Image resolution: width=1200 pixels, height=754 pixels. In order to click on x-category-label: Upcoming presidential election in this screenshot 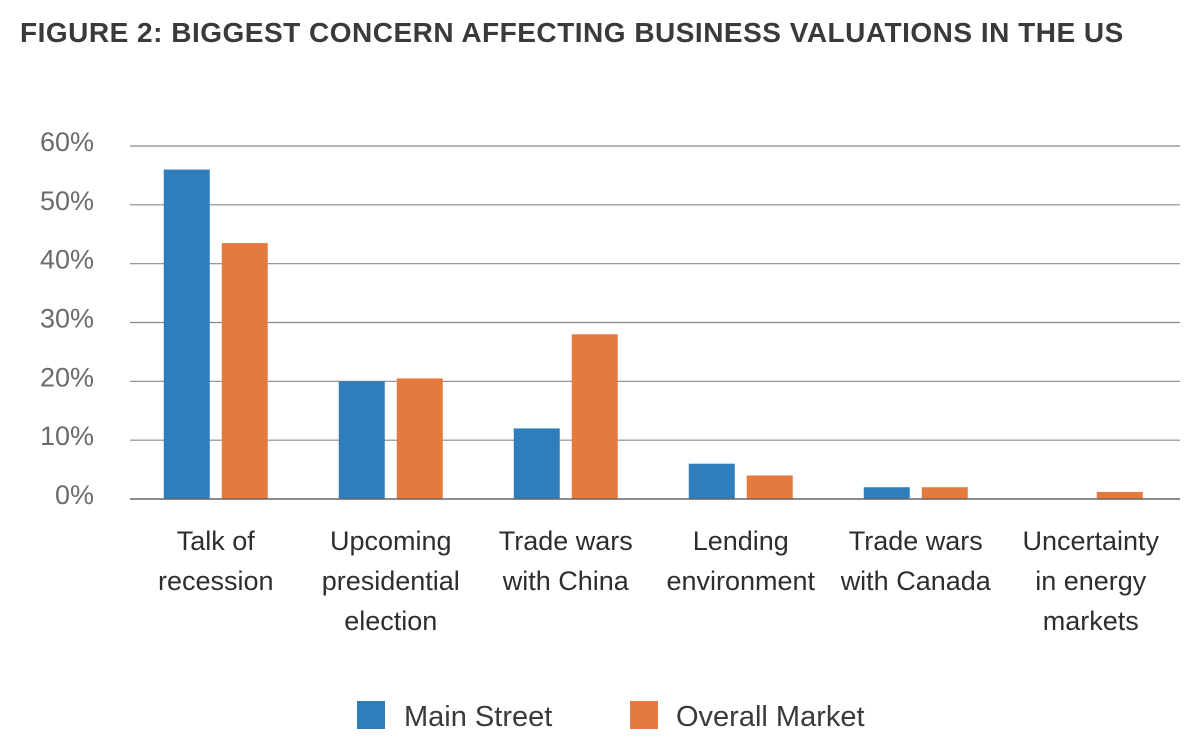, I will do `click(391, 581)`.